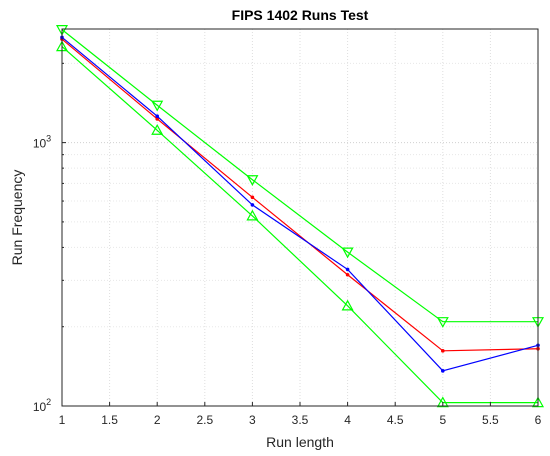  What do you see at coordinates (252, 420) in the screenshot?
I see `x-tick-label: 3` at bounding box center [252, 420].